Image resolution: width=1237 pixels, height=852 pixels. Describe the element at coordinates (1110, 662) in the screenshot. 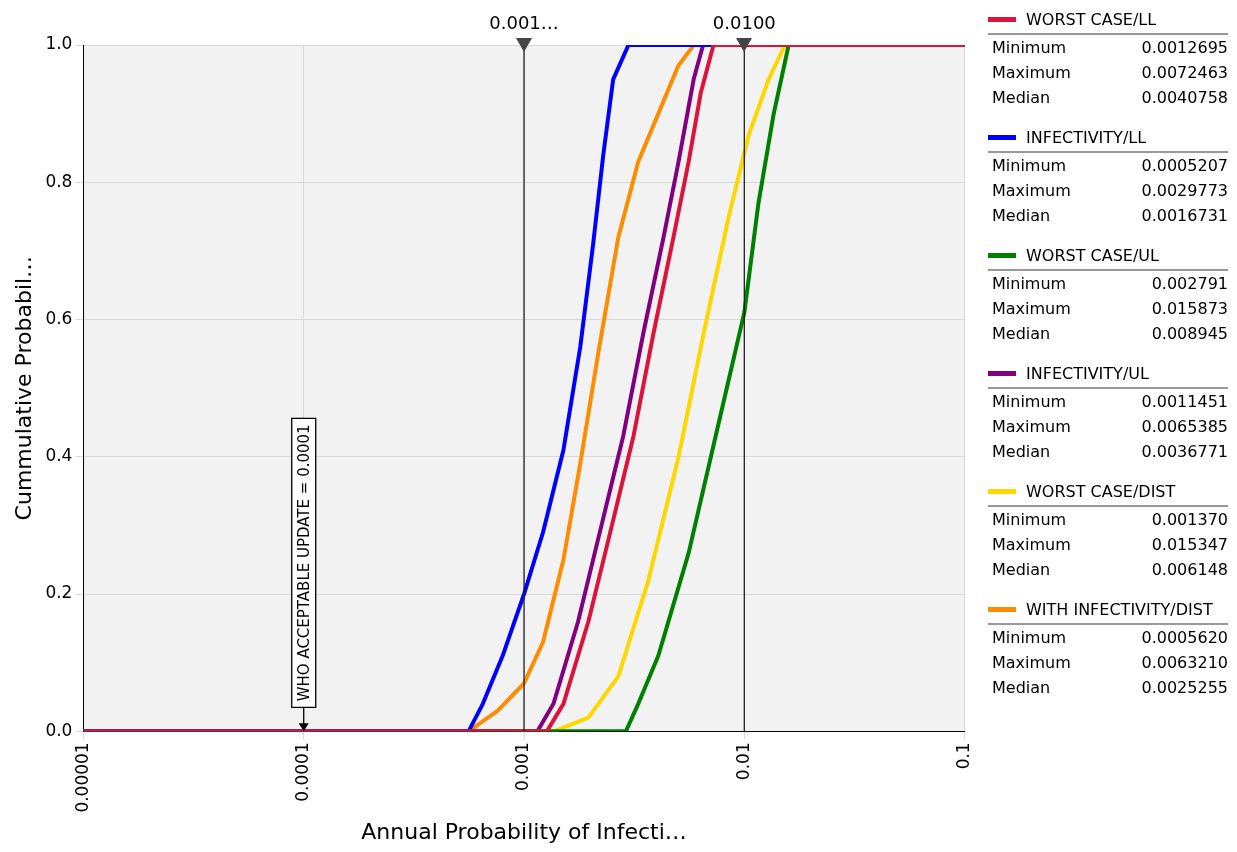

I see `text: Maximum 0.0063210` at that location.